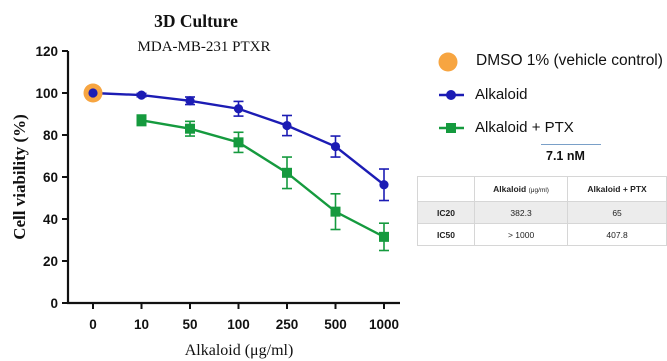  What do you see at coordinates (524, 127) in the screenshot?
I see `legend-label-alkaloid-ptx: Alkaloid + PTX` at bounding box center [524, 127].